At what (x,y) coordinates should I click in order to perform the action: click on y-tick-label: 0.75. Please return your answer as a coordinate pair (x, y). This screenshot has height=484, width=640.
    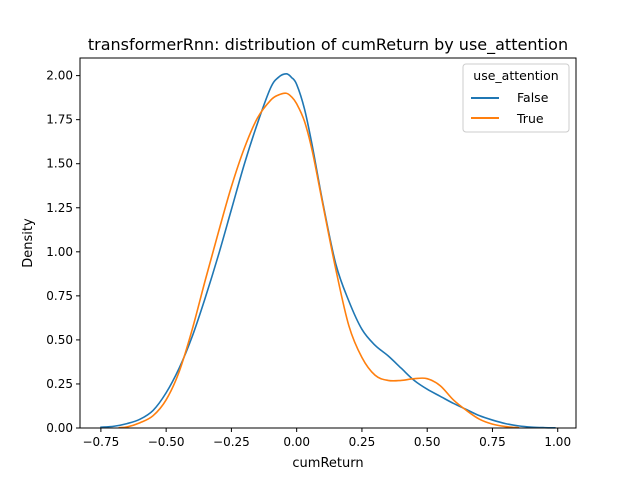
    Looking at the image, I should click on (59, 296).